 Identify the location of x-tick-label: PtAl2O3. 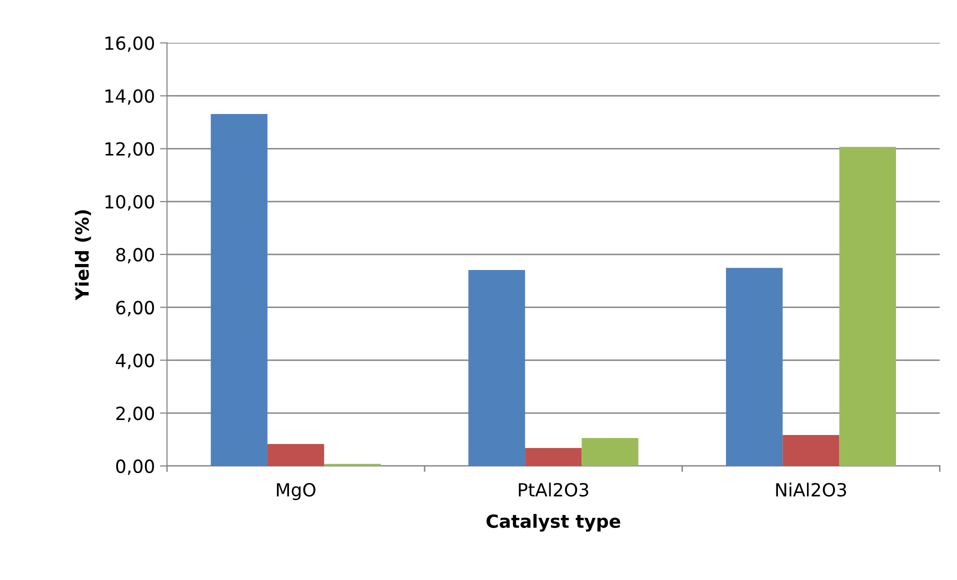
(553, 489).